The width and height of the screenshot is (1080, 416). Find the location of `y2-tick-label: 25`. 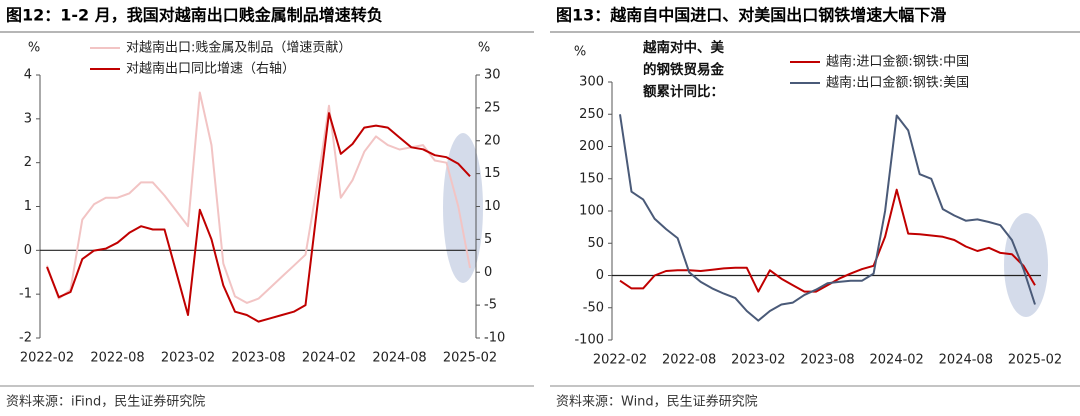

y2-tick-label: 25 is located at coordinates (492, 107).